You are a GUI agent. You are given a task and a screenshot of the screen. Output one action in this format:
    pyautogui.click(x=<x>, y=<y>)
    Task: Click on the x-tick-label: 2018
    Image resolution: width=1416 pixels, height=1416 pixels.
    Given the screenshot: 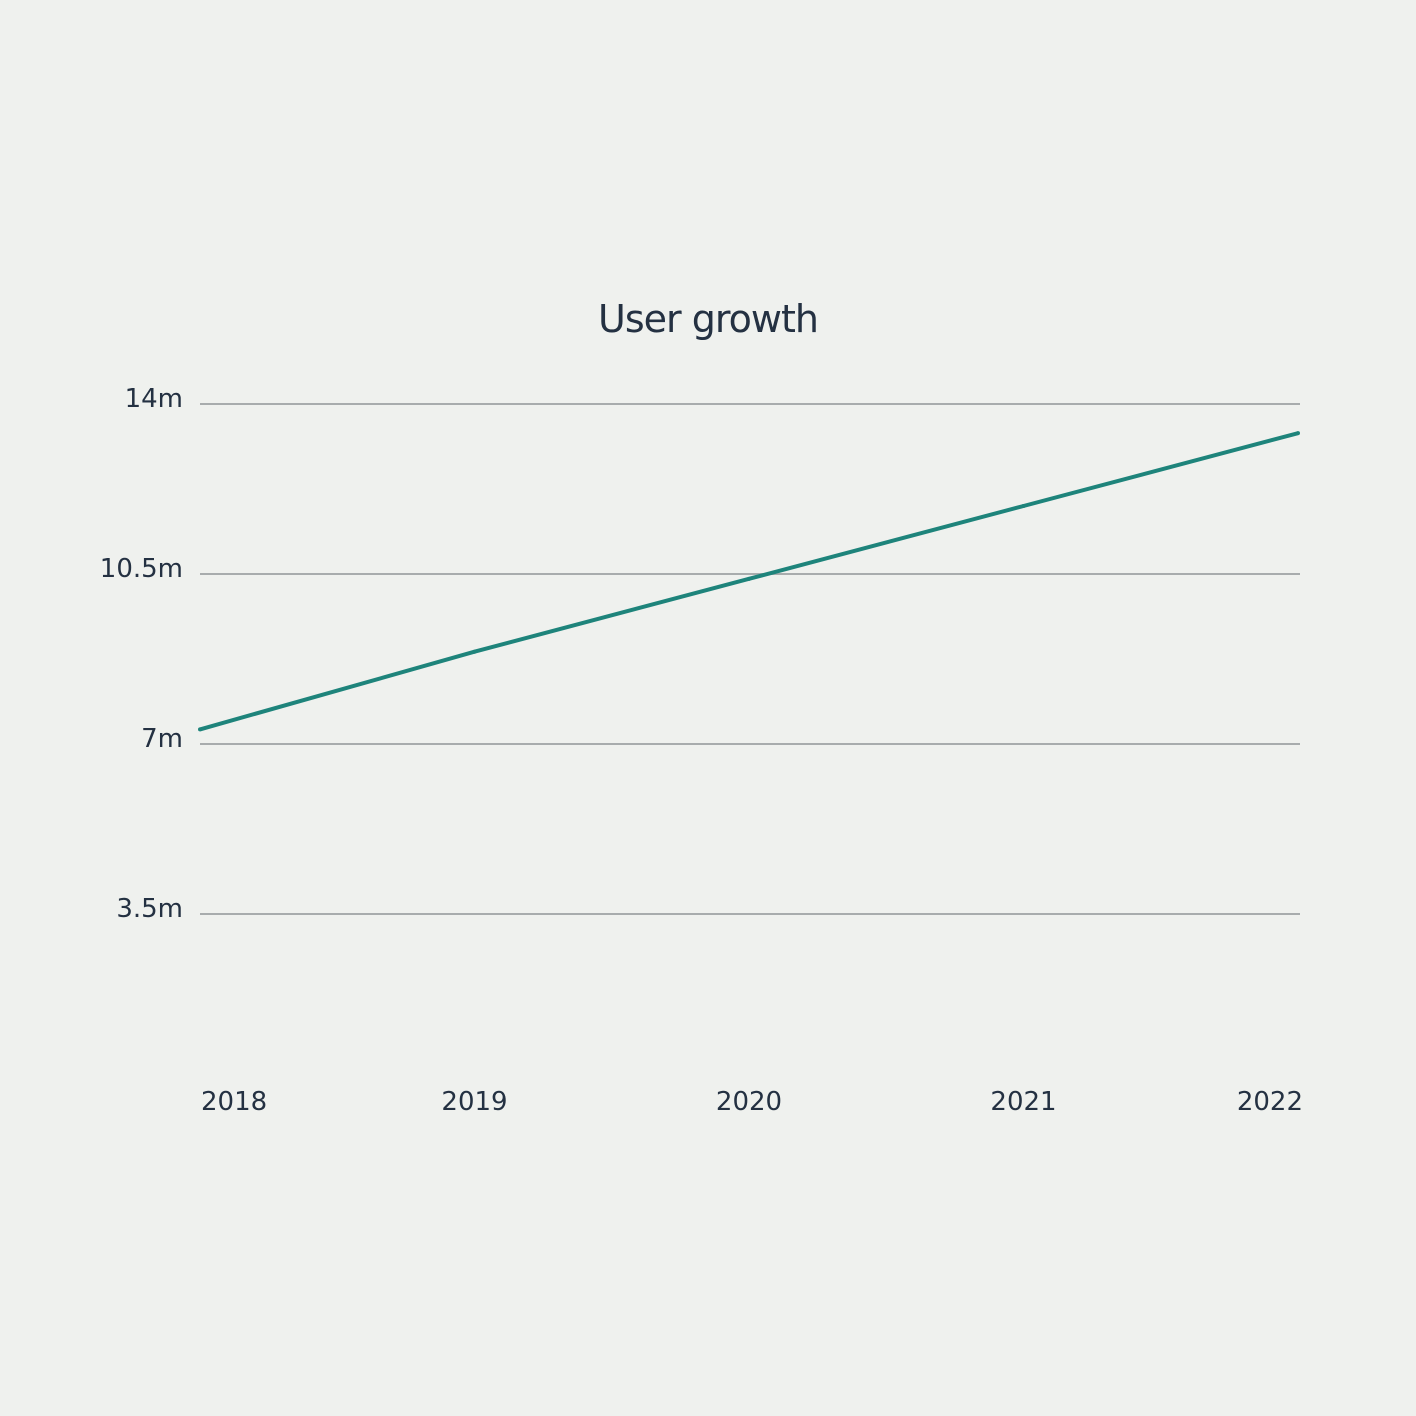 What is the action you would take?
    pyautogui.click(x=234, y=1102)
    